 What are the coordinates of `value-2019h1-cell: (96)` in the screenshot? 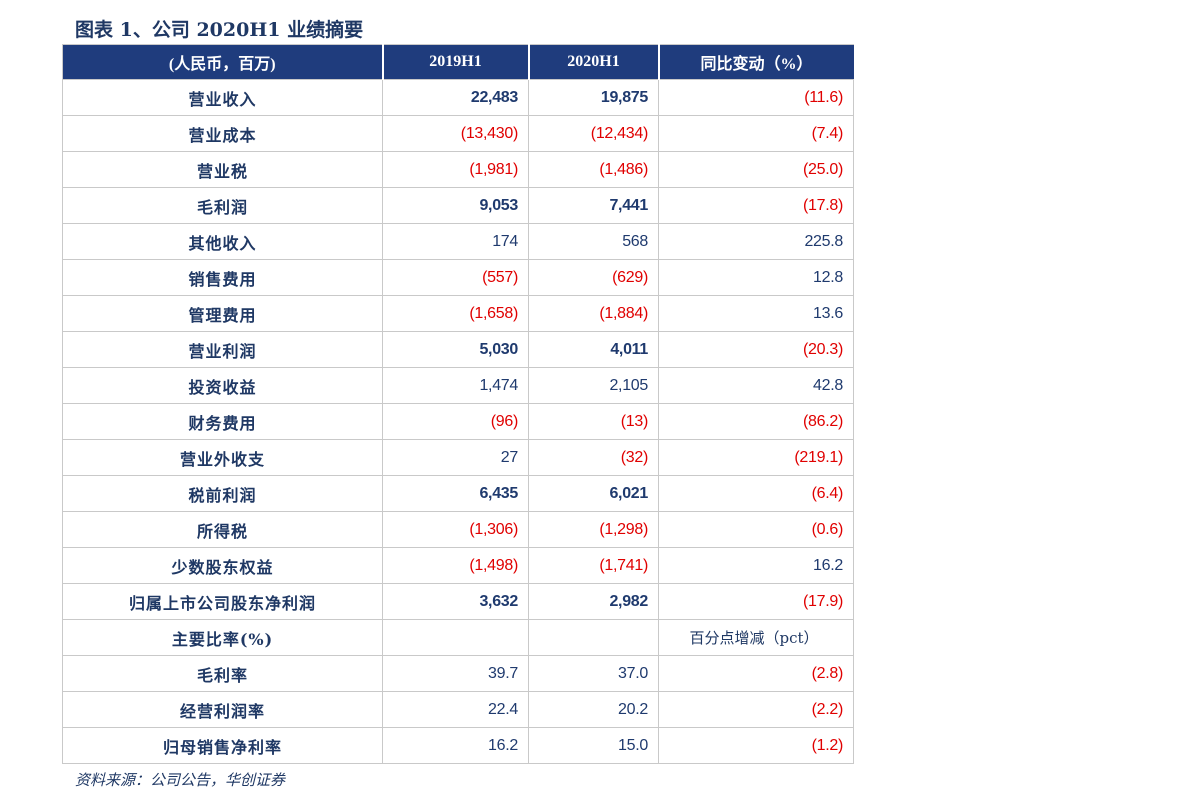 It's located at (455, 421).